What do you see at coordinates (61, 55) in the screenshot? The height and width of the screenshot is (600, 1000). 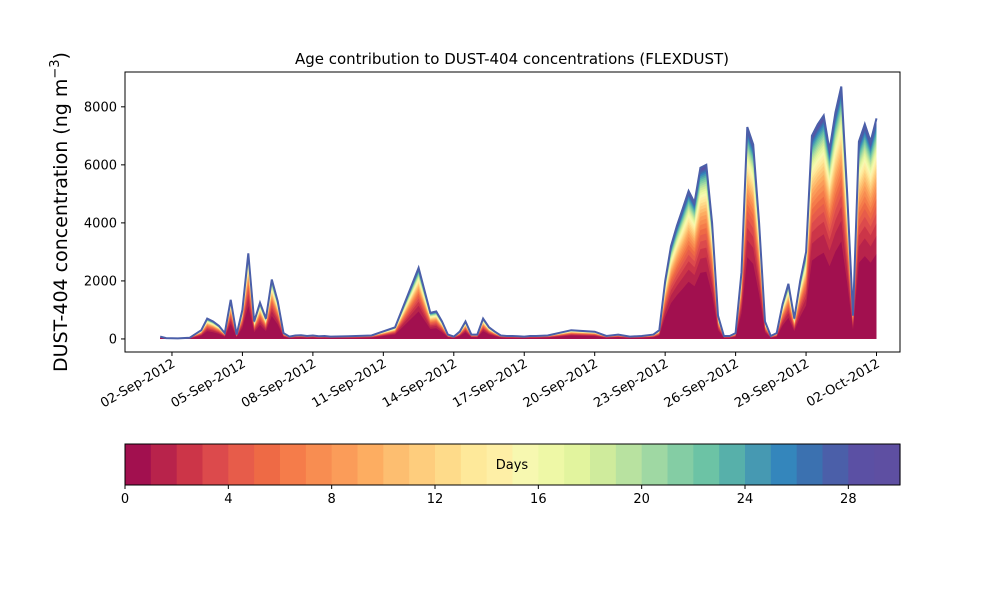 I see `y-axis-label-close: )` at bounding box center [61, 55].